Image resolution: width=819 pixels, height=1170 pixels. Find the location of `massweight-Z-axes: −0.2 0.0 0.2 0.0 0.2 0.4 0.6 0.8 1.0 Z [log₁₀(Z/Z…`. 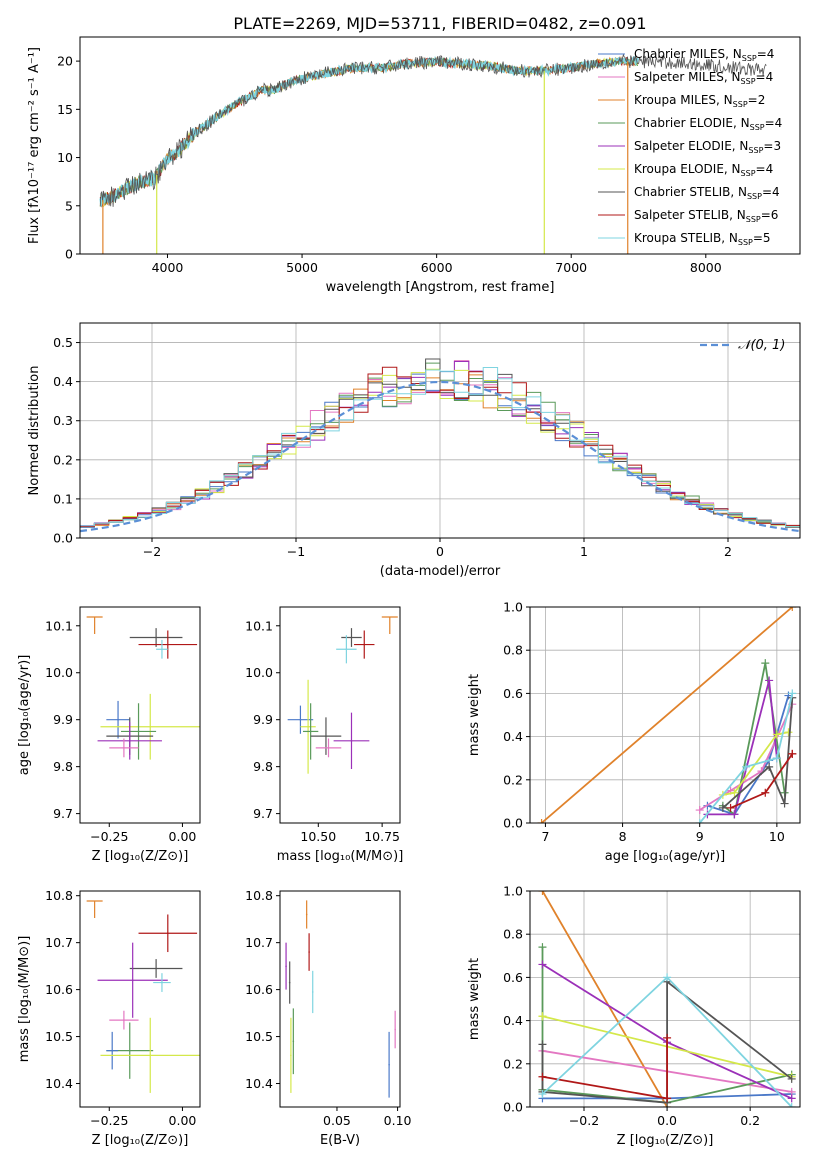

massweight-Z-axes: −0.2 0.0 0.2 0.0 0.2 0.4 0.6 0.8 1.0 Z [log₁₀(Z/Z… is located at coordinates (634, 1016).